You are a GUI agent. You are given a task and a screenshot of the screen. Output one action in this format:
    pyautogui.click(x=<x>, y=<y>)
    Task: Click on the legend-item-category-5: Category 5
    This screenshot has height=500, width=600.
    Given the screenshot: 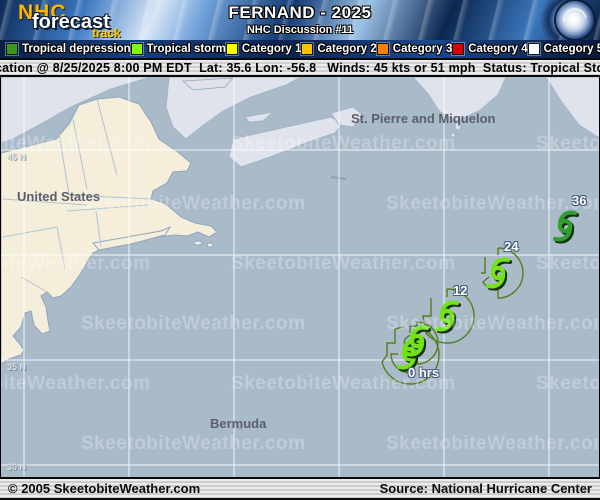 What is the action you would take?
    pyautogui.click(x=563, y=49)
    